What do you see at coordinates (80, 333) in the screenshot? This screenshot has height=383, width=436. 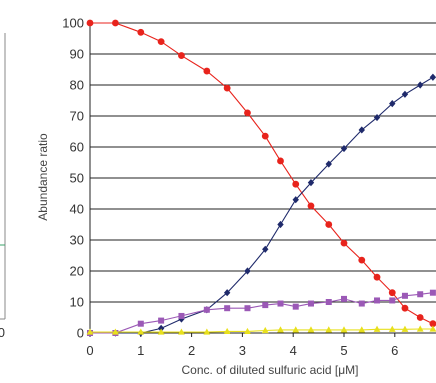 I see `y-tick-label: 0` at bounding box center [80, 333].